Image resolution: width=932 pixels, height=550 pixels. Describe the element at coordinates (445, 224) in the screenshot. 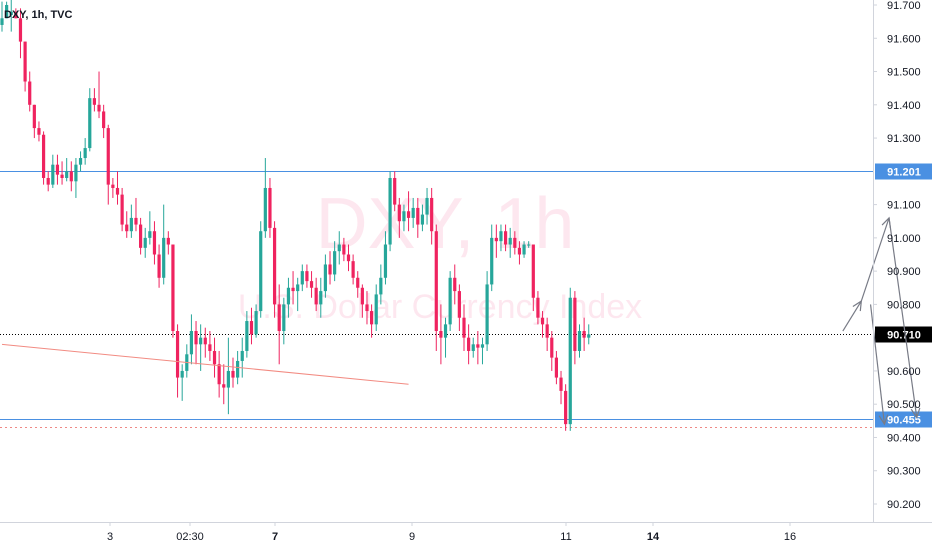

I see `watermark-symbol: DXY, 1h` at that location.